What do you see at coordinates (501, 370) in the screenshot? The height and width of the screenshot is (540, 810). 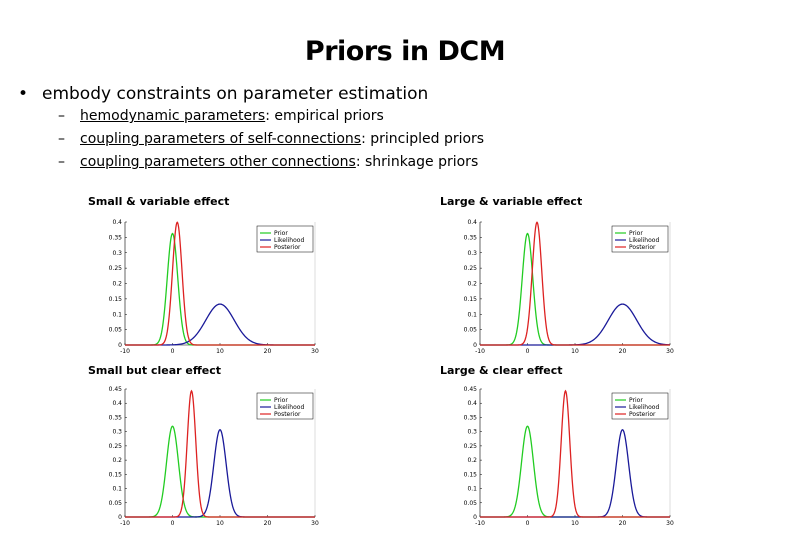 I see `plot-label: Large & clear effect` at bounding box center [501, 370].